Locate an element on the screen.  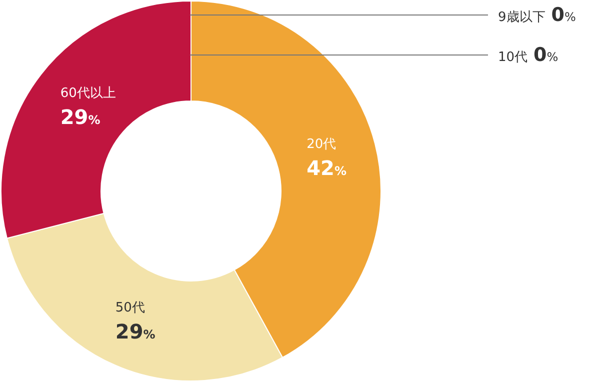
slice-label: 60代以上 is located at coordinates (88, 94).